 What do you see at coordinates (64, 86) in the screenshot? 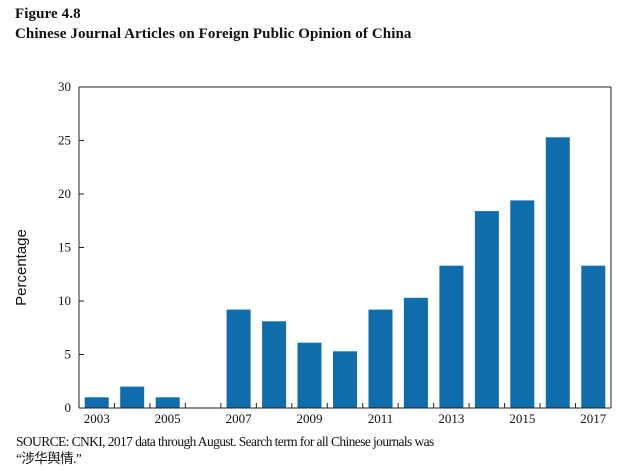
I see `y-tick-label-30: 30` at bounding box center [64, 86].